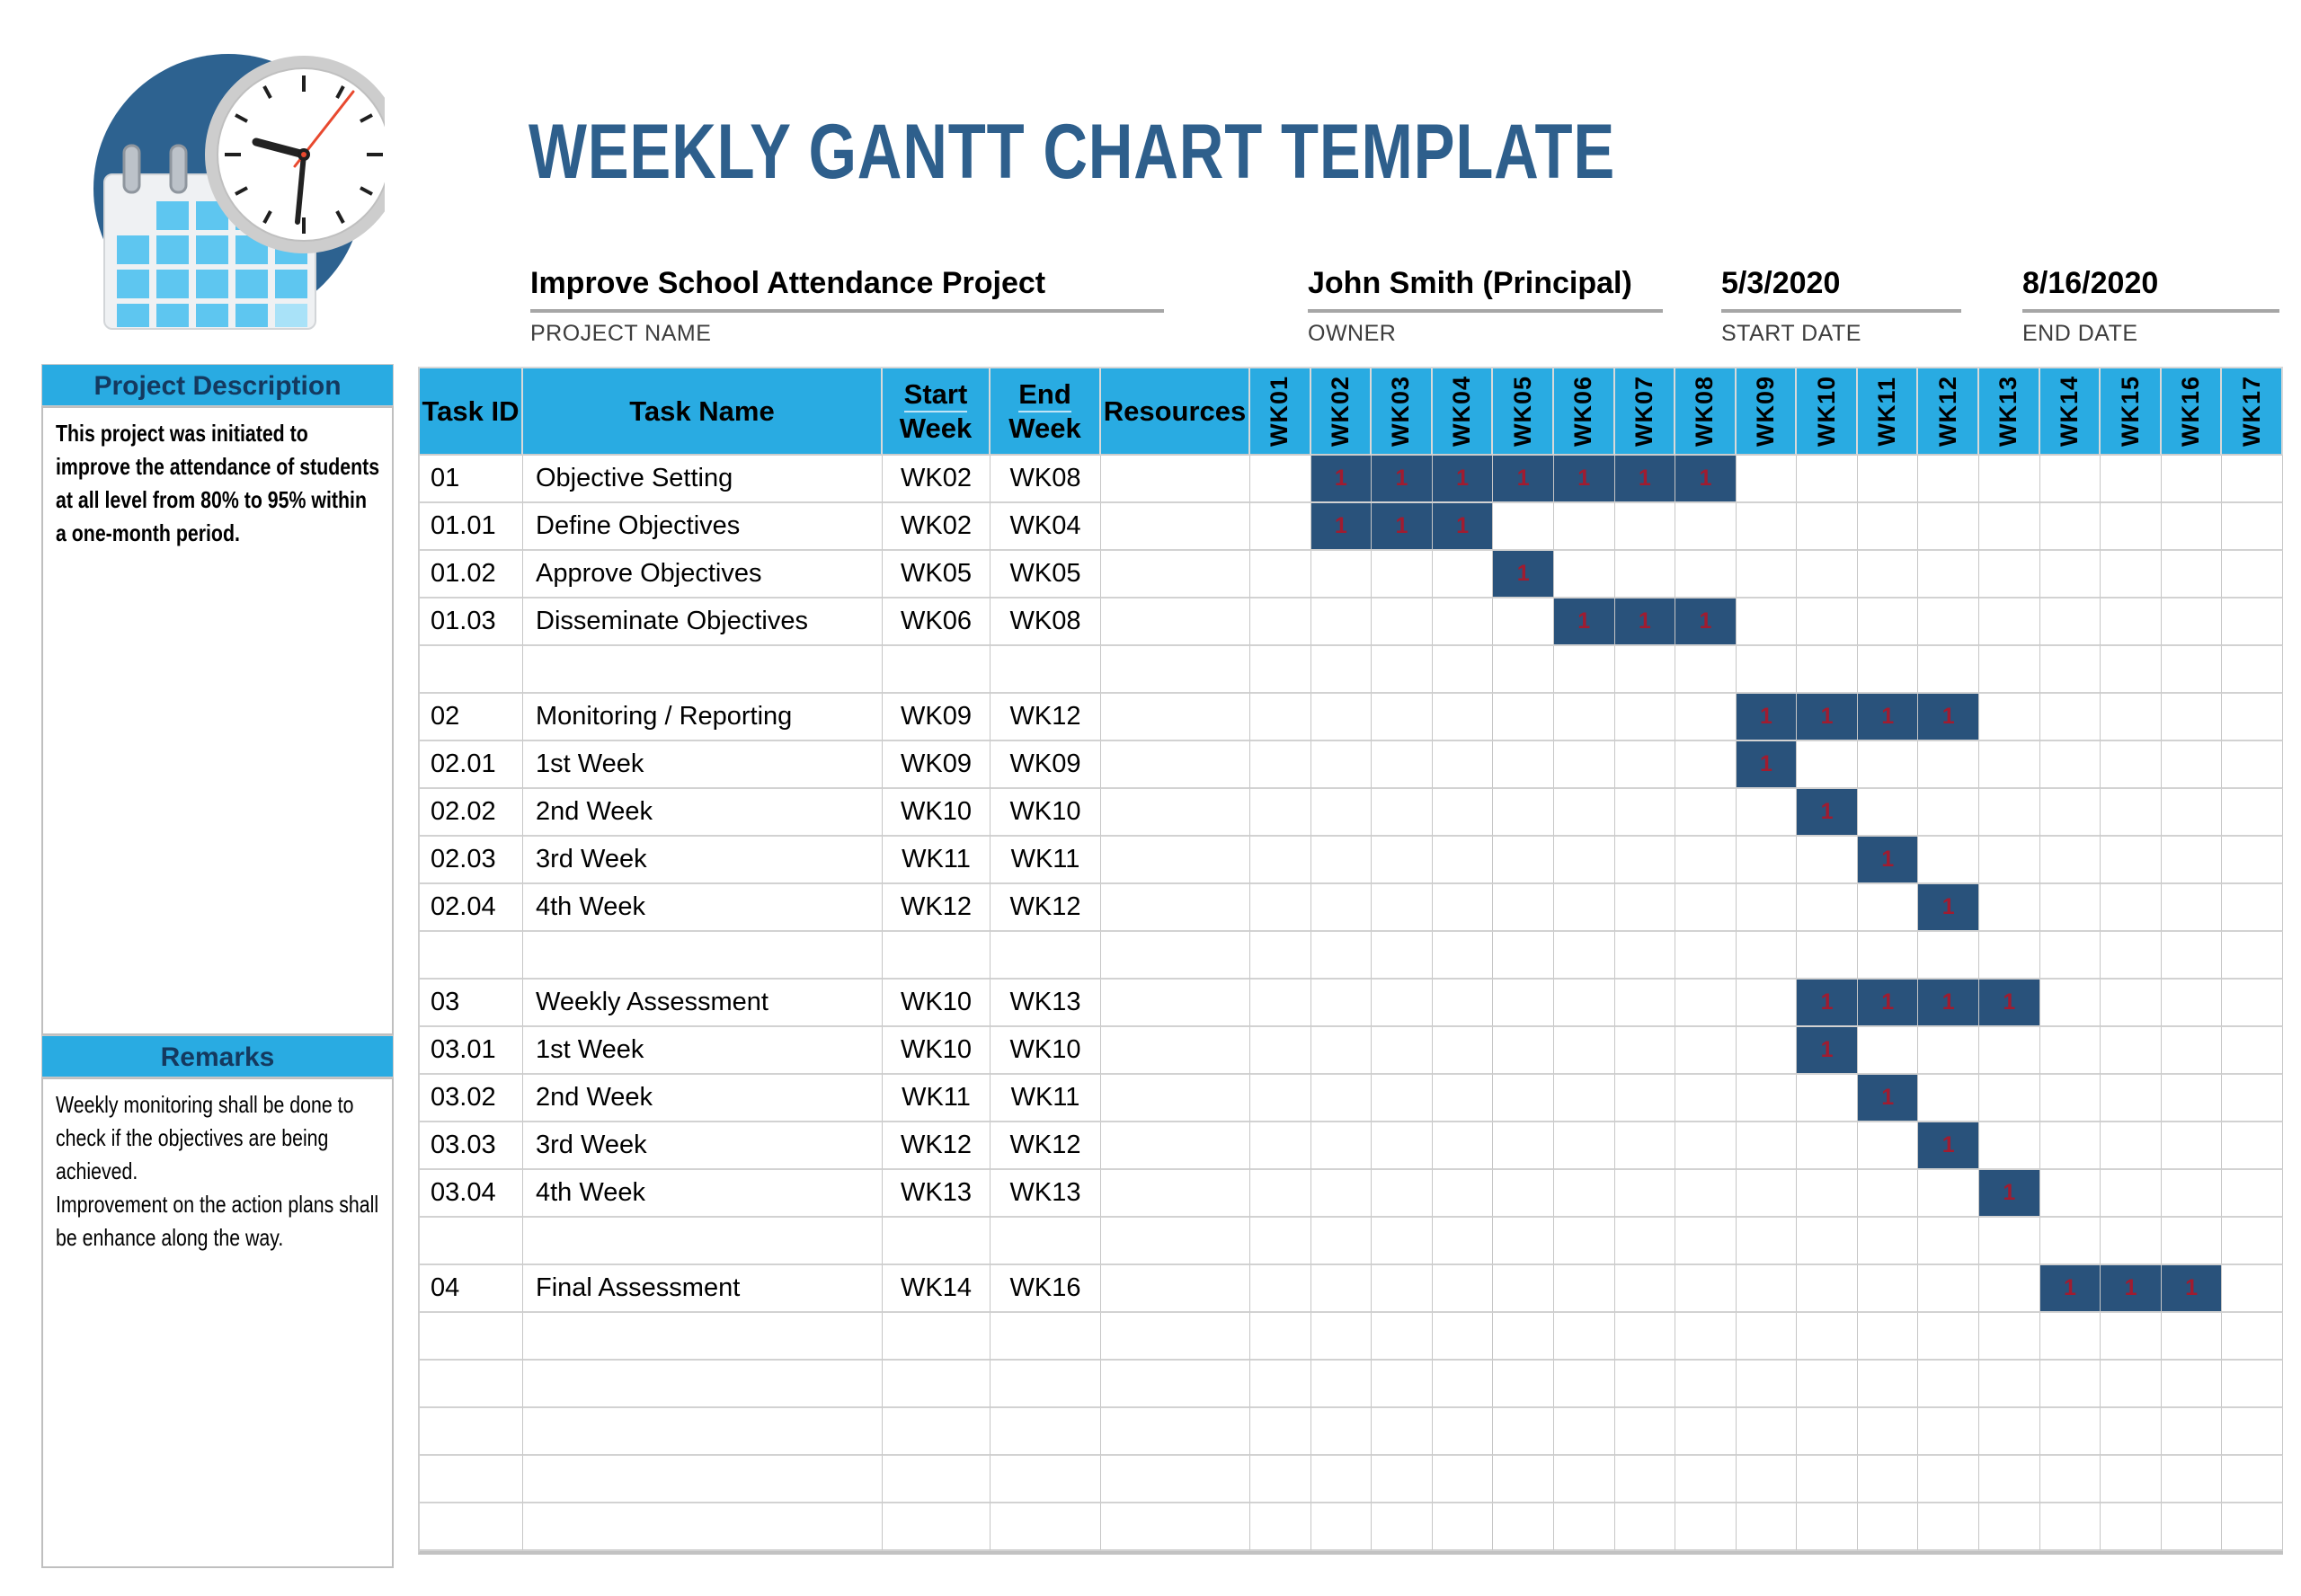  What do you see at coordinates (703, 813) in the screenshot?
I see `task-name-cell: 2nd Week` at bounding box center [703, 813].